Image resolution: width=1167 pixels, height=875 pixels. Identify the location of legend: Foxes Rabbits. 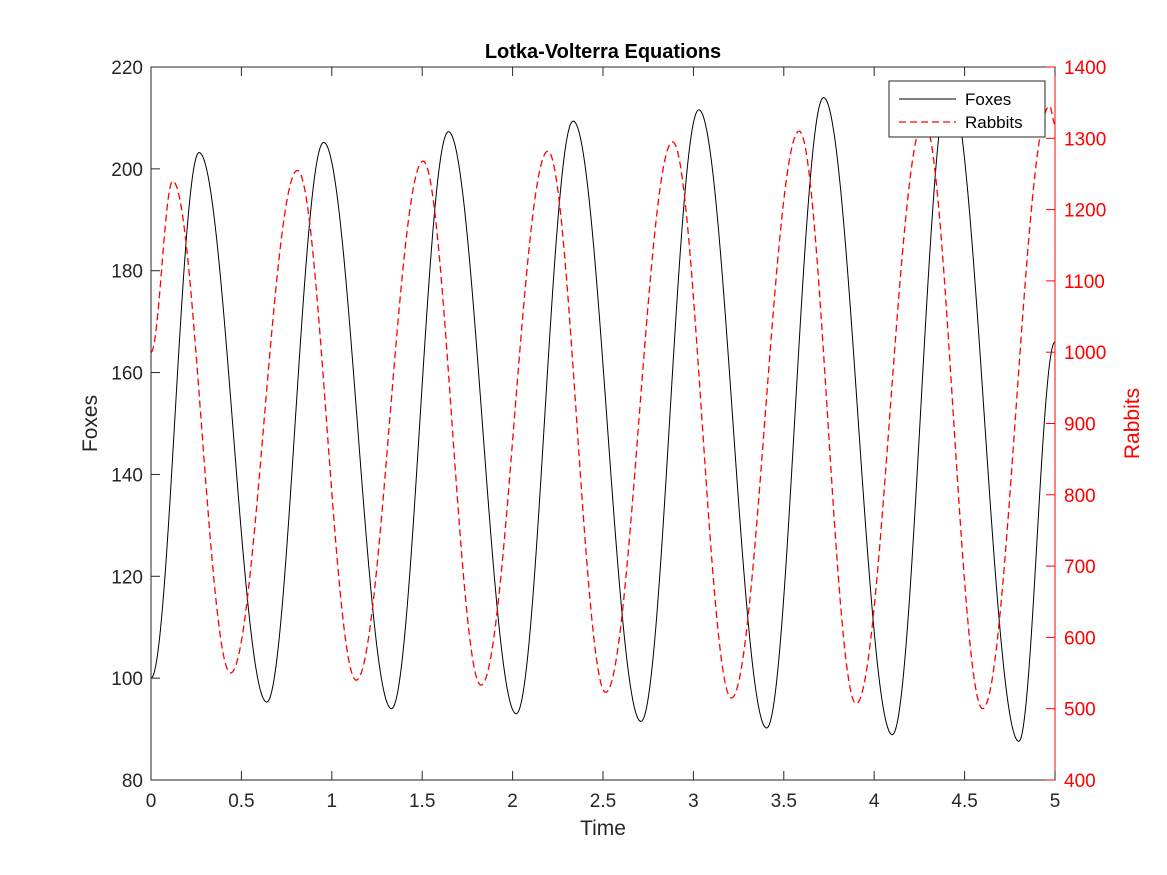
(967, 109).